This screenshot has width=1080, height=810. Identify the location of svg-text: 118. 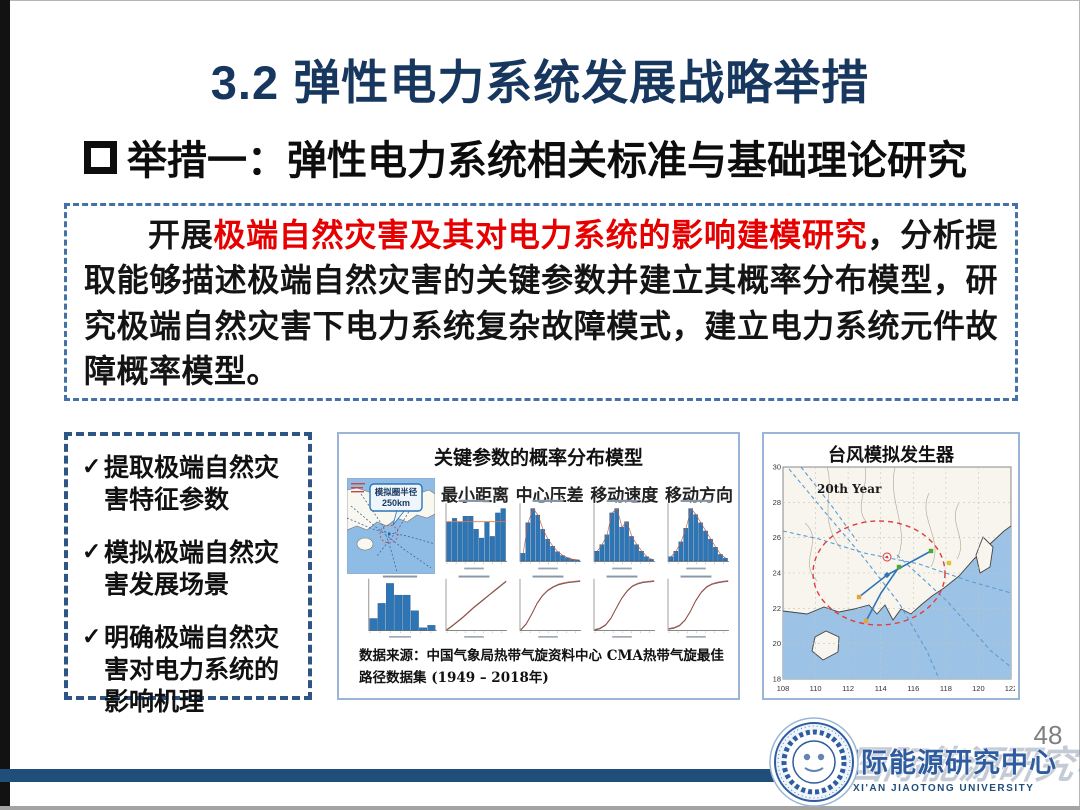
(946, 688).